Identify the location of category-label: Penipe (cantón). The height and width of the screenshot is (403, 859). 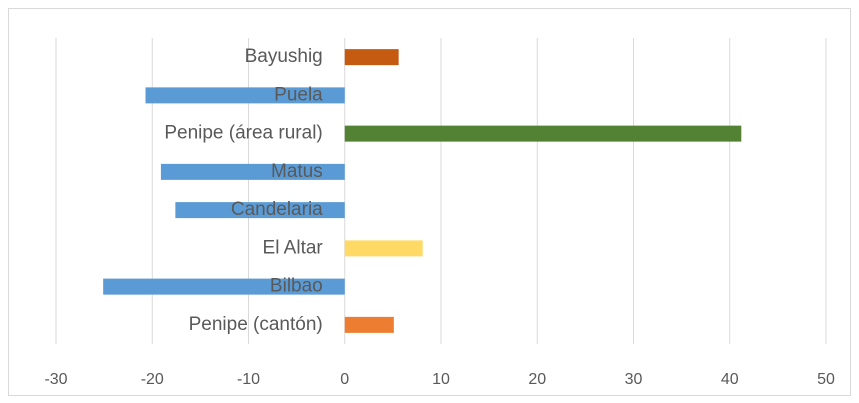
(256, 324).